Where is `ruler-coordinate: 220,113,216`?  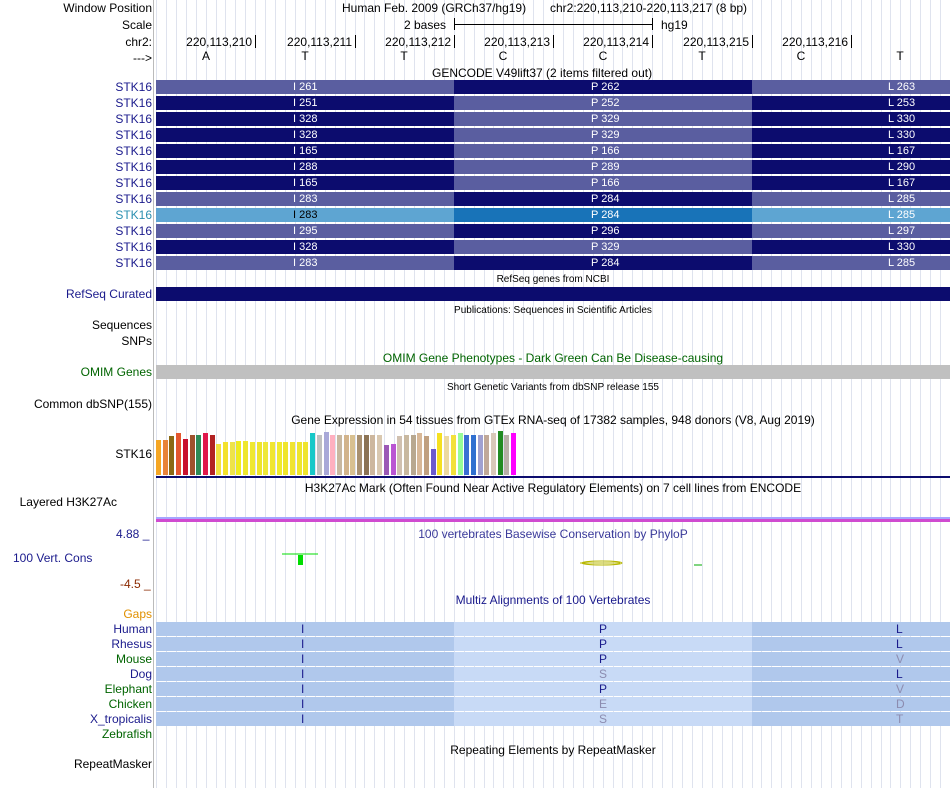 ruler-coordinate: 220,113,216 is located at coordinates (815, 42).